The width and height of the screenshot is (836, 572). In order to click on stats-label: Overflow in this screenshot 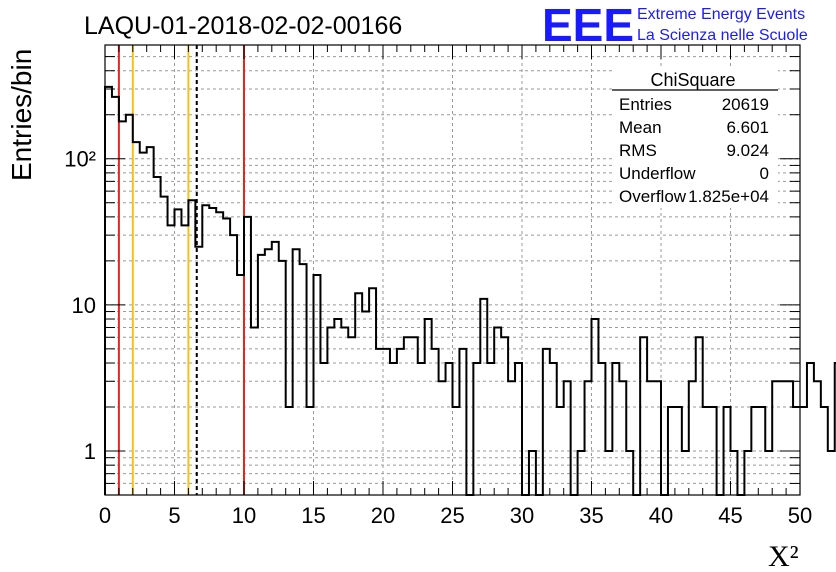, I will do `click(653, 196)`.